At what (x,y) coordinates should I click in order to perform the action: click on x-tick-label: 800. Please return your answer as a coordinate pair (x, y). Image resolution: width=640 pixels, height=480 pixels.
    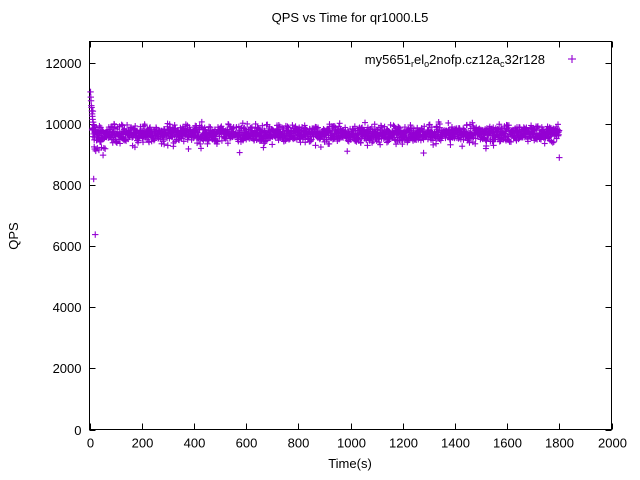
    Looking at the image, I should click on (299, 443).